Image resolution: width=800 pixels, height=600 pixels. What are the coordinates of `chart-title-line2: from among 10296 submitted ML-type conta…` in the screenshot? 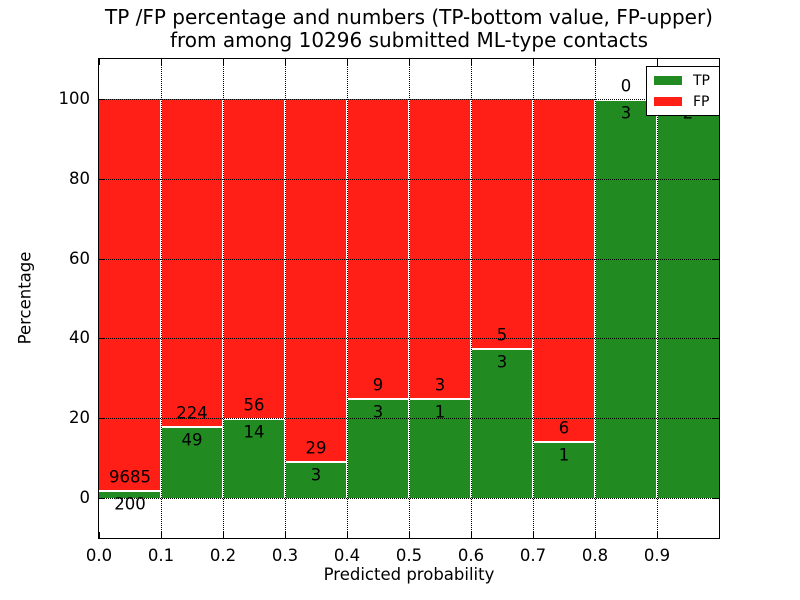 It's located at (409, 40).